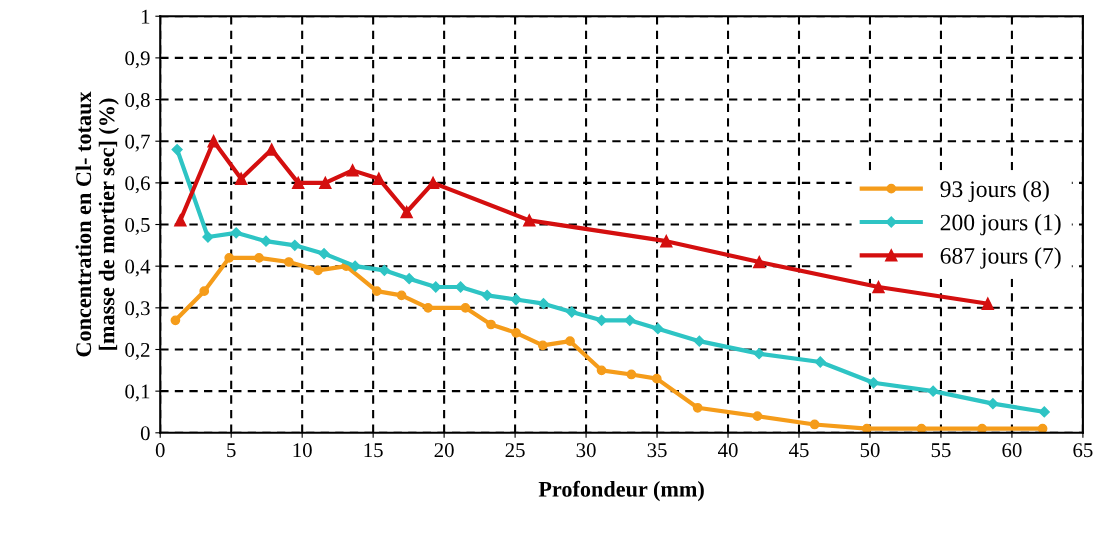 The image size is (1105, 541). Describe the element at coordinates (97, 224) in the screenshot. I see `y-axis-title: Concentration en Cl- totaux [masse de mortier sec] (%)` at that location.